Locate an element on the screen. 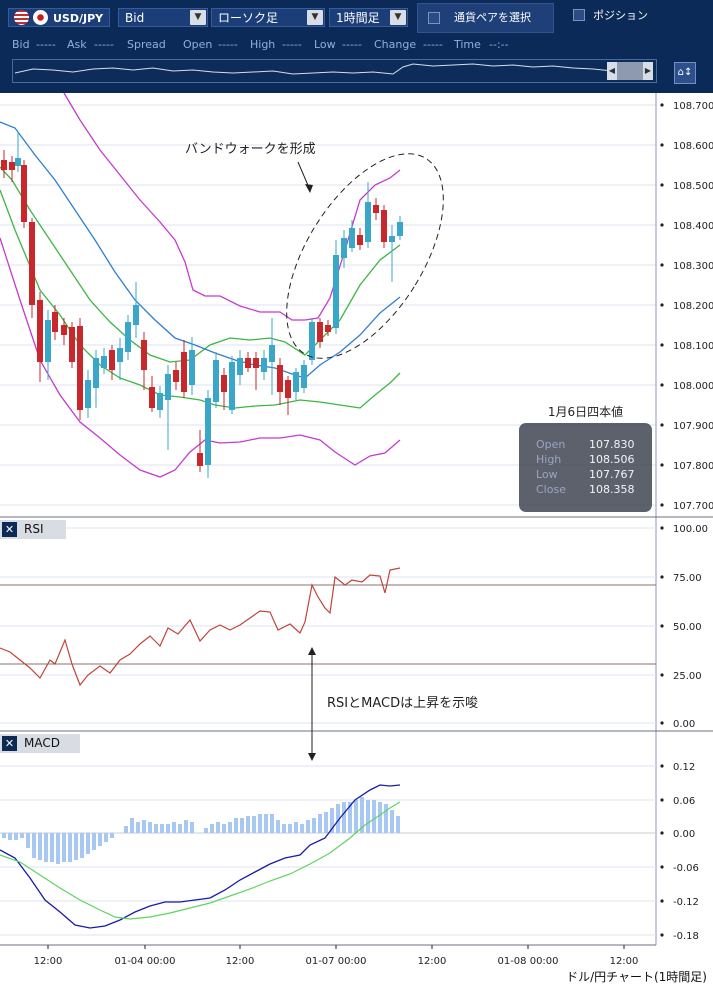 The height and width of the screenshot is (985, 713). scale-toggle-icon: ⌂↕ is located at coordinates (685, 73).